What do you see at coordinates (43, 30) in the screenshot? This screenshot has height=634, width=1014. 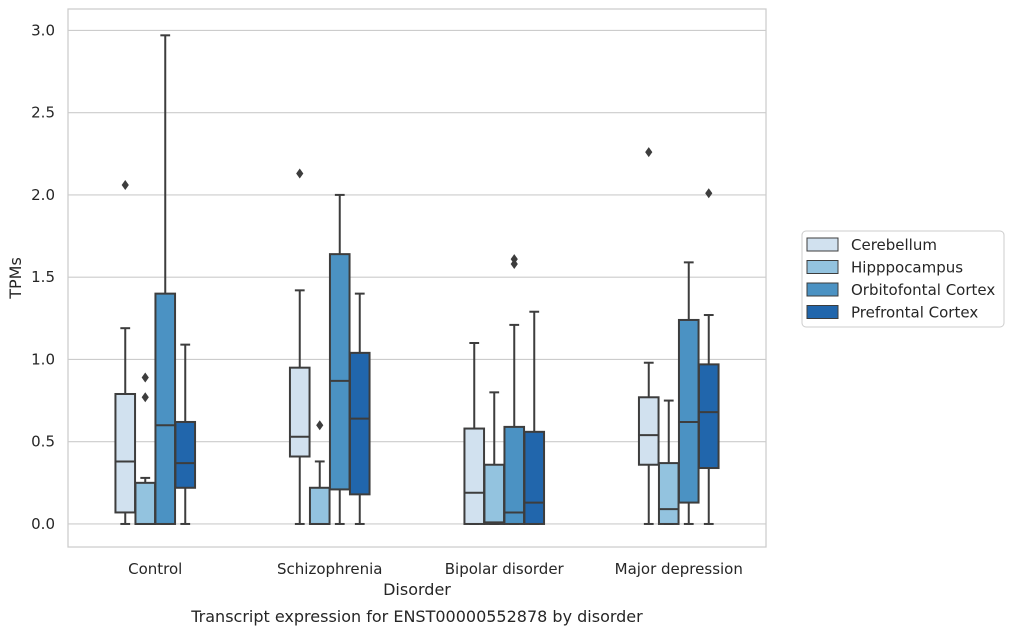 I see `y-tick-label: 3.0` at bounding box center [43, 30].